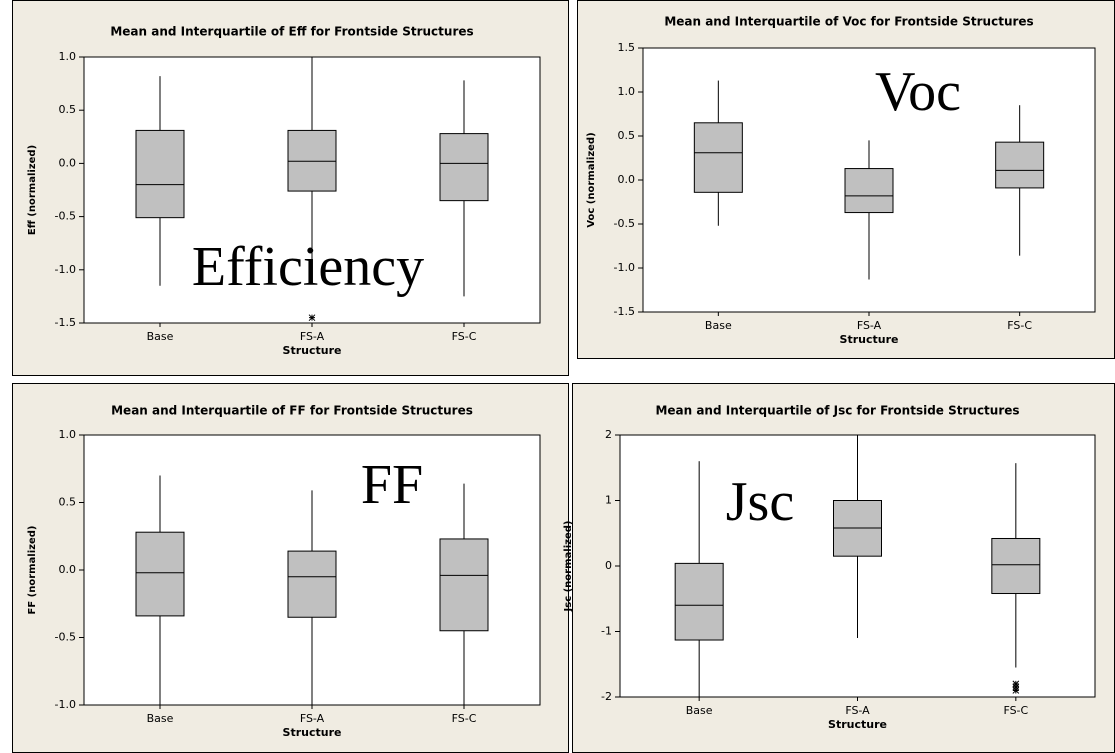  I want to click on y-tick-label: -2, so click(606, 696).